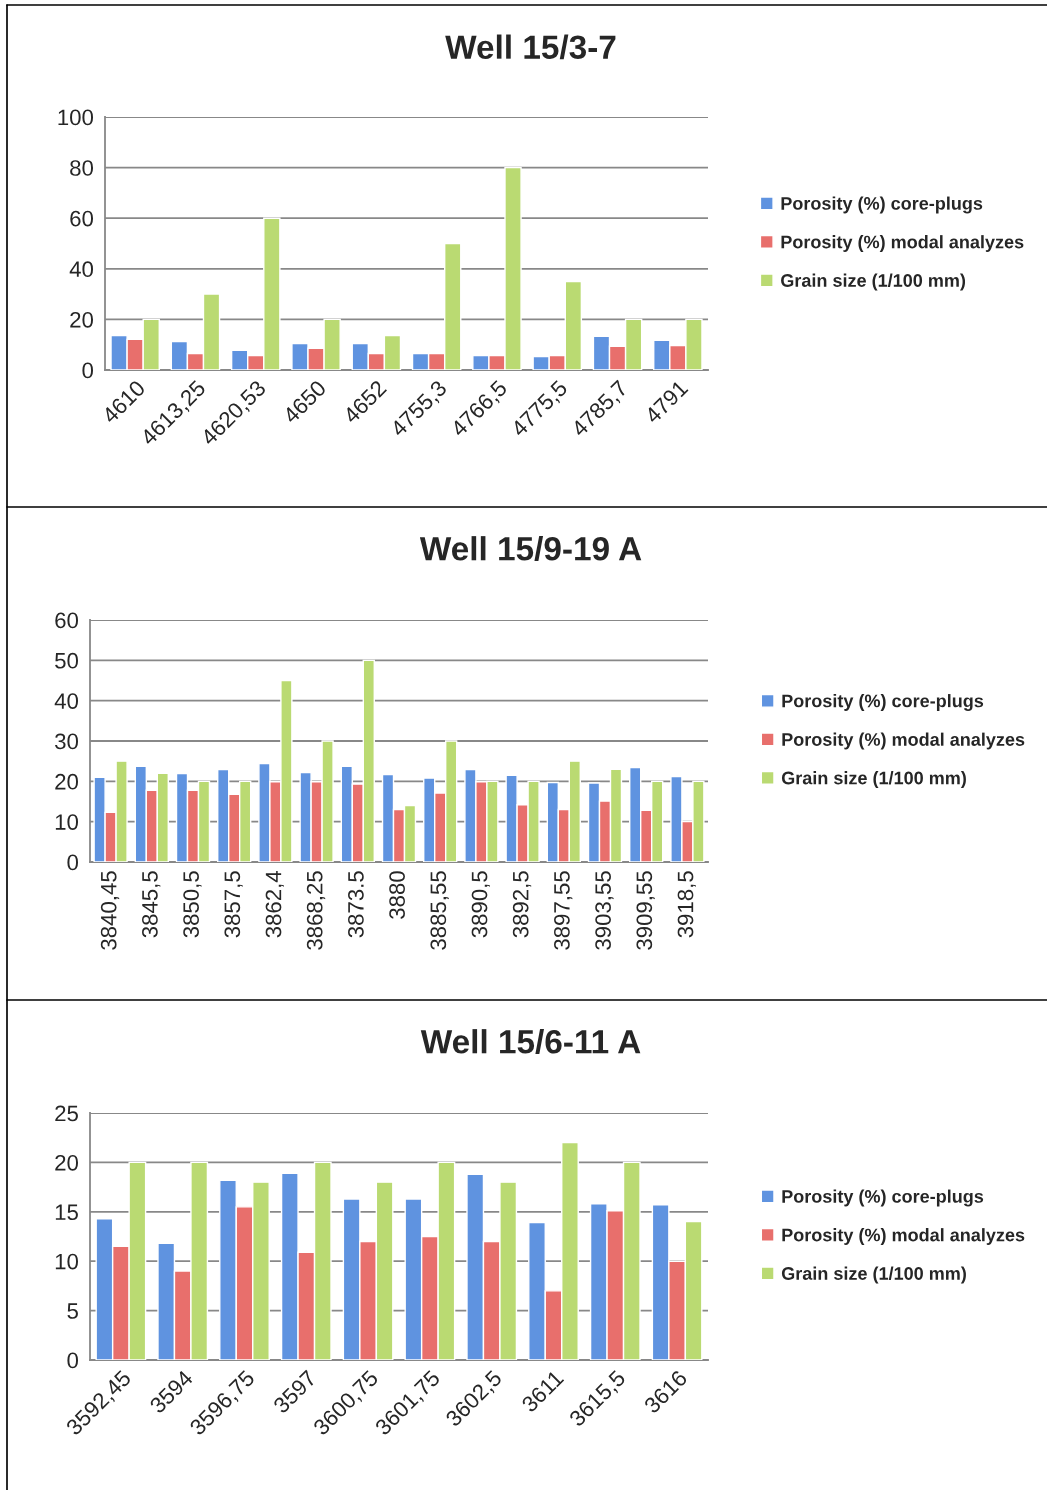 The image size is (1047, 1490). What do you see at coordinates (66, 1113) in the screenshot?
I see `y-tick-label: 25` at bounding box center [66, 1113].